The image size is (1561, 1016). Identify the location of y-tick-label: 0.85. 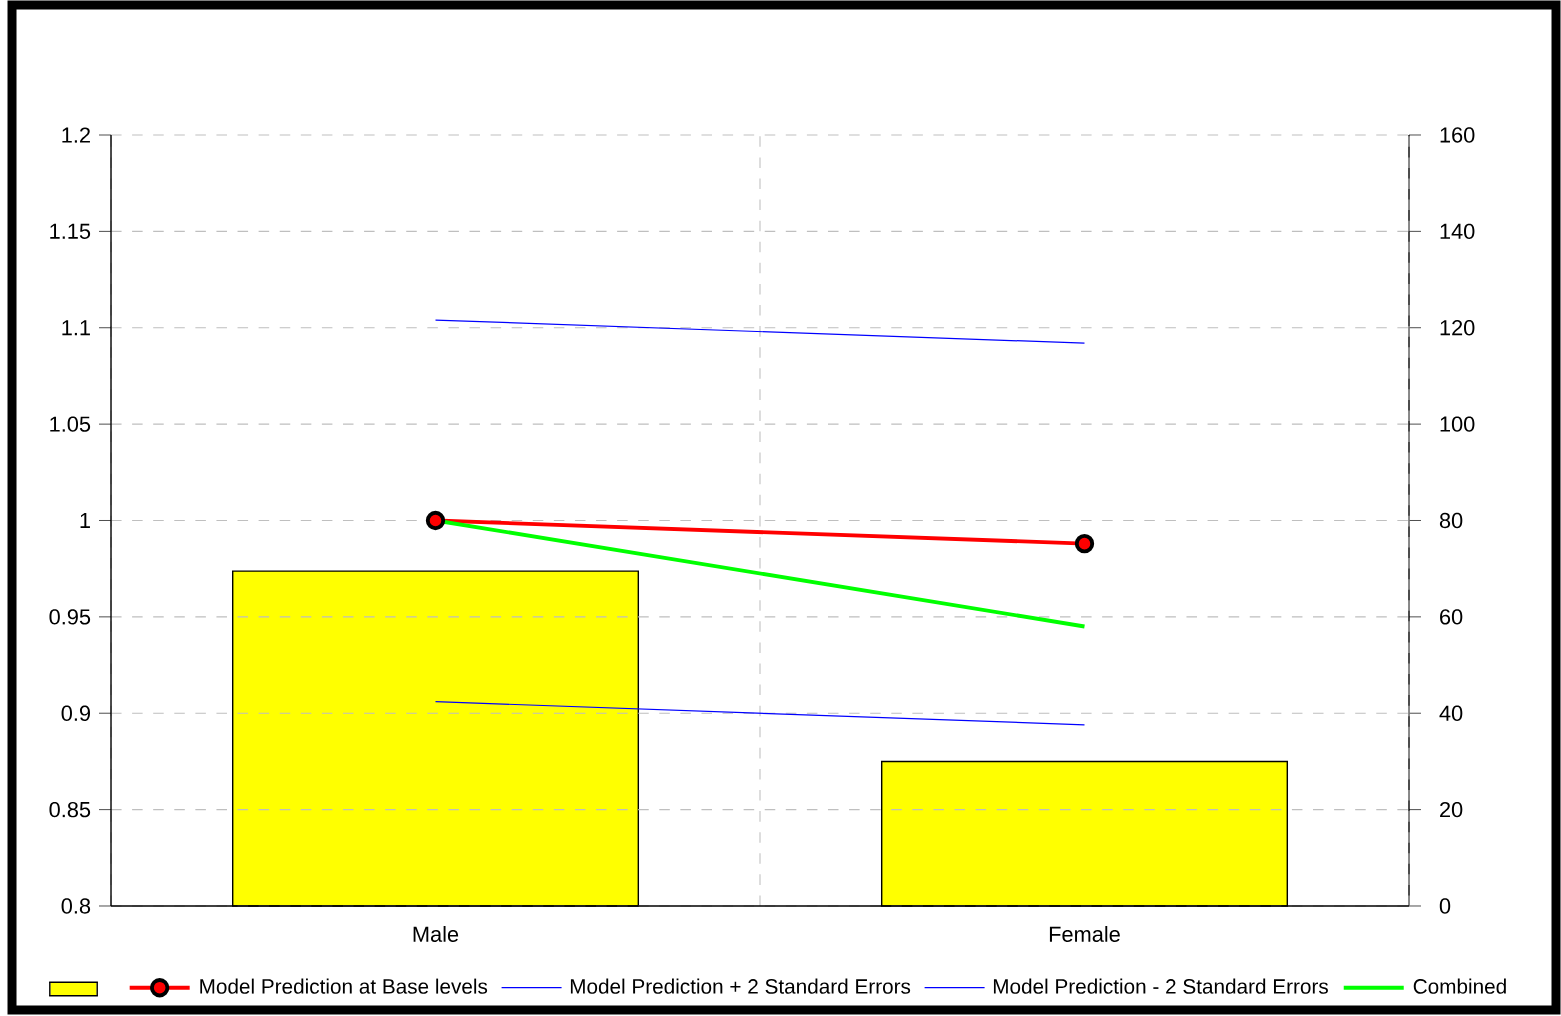
(70, 809).